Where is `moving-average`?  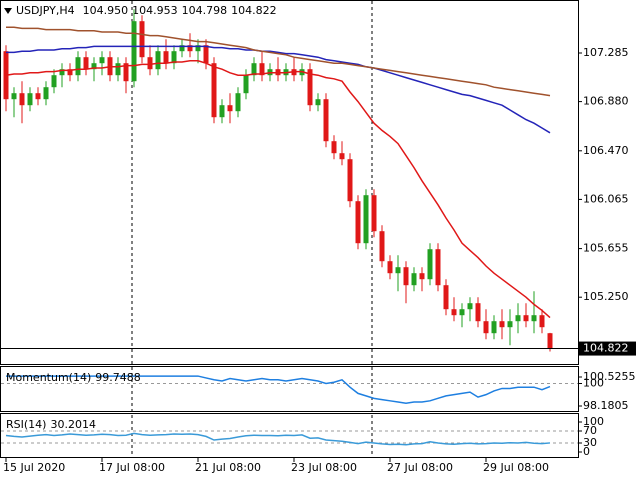 moving-average is located at coordinates (278, 61).